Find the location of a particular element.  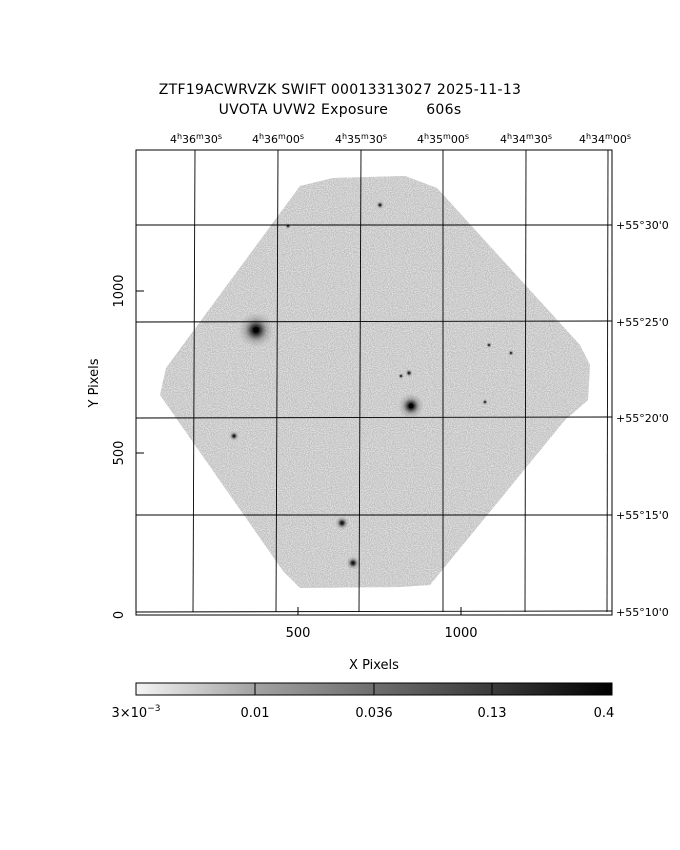

x-tick-labels: 500 1000 is located at coordinates (382, 633).